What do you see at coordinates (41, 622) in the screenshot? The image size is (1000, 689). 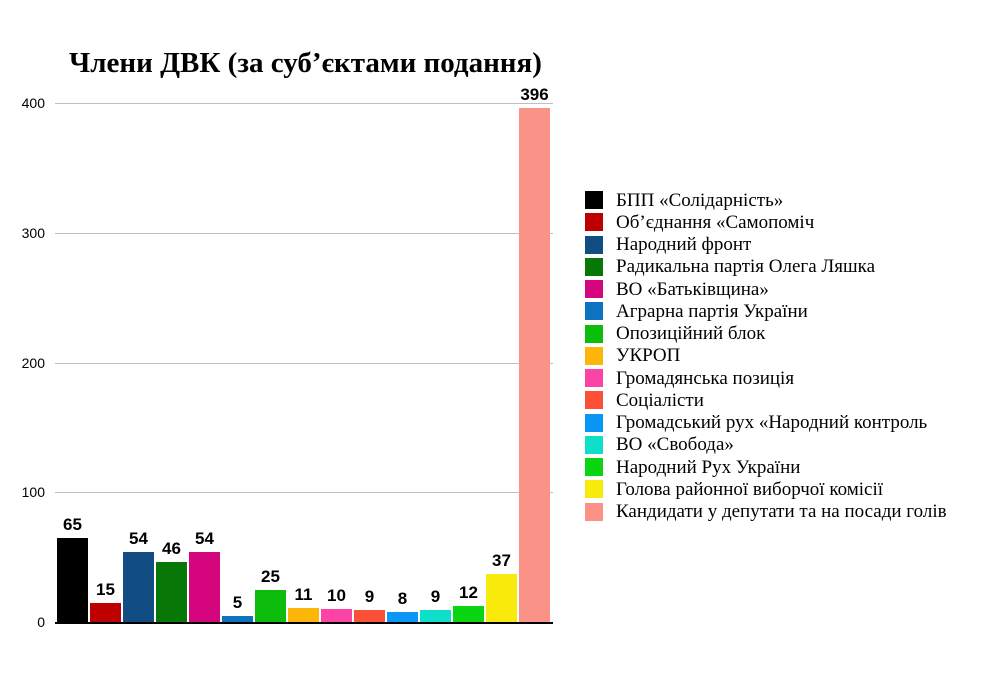 I see `y-axis-tick-label: 0` at bounding box center [41, 622].